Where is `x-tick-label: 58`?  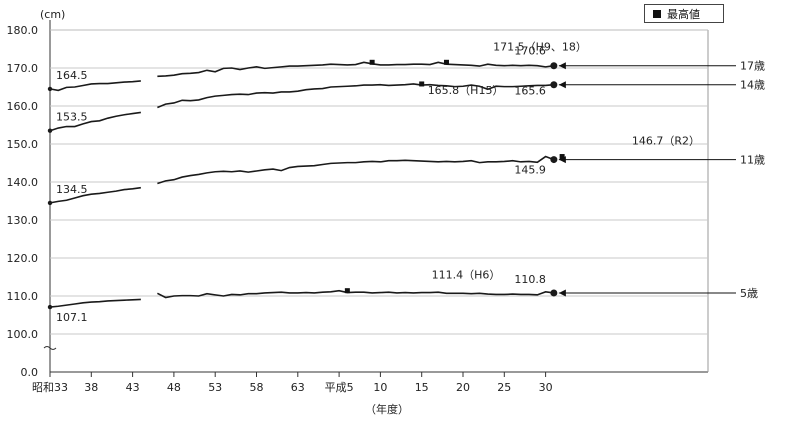 x-tick-label: 58 is located at coordinates (257, 387).